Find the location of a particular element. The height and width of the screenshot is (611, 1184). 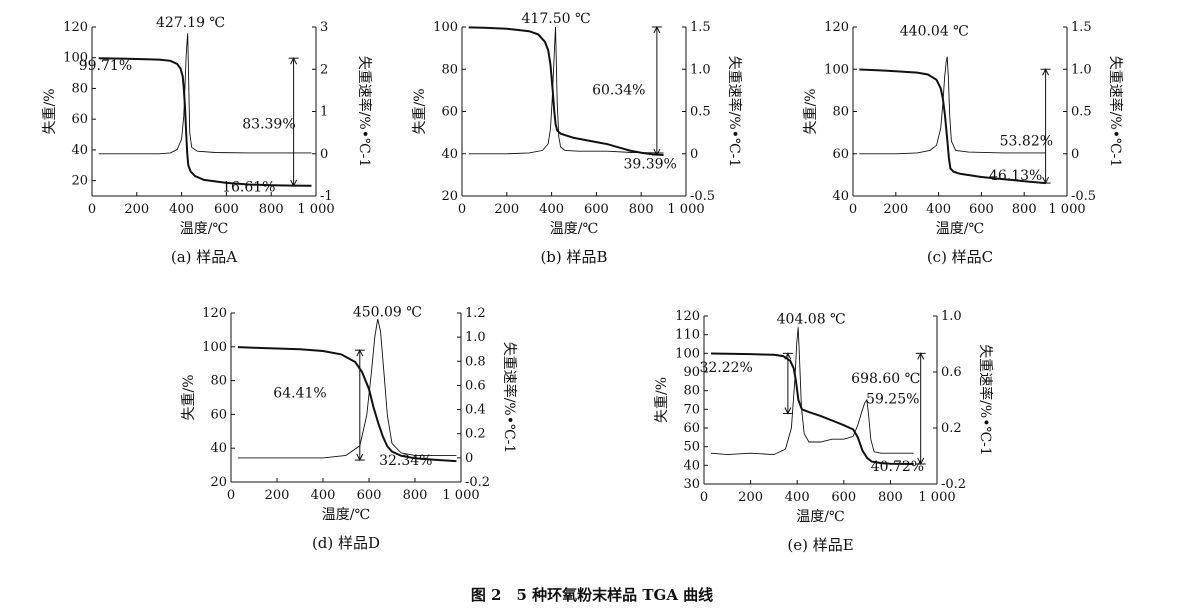

annotation-label: 16.61% is located at coordinates (248, 187).